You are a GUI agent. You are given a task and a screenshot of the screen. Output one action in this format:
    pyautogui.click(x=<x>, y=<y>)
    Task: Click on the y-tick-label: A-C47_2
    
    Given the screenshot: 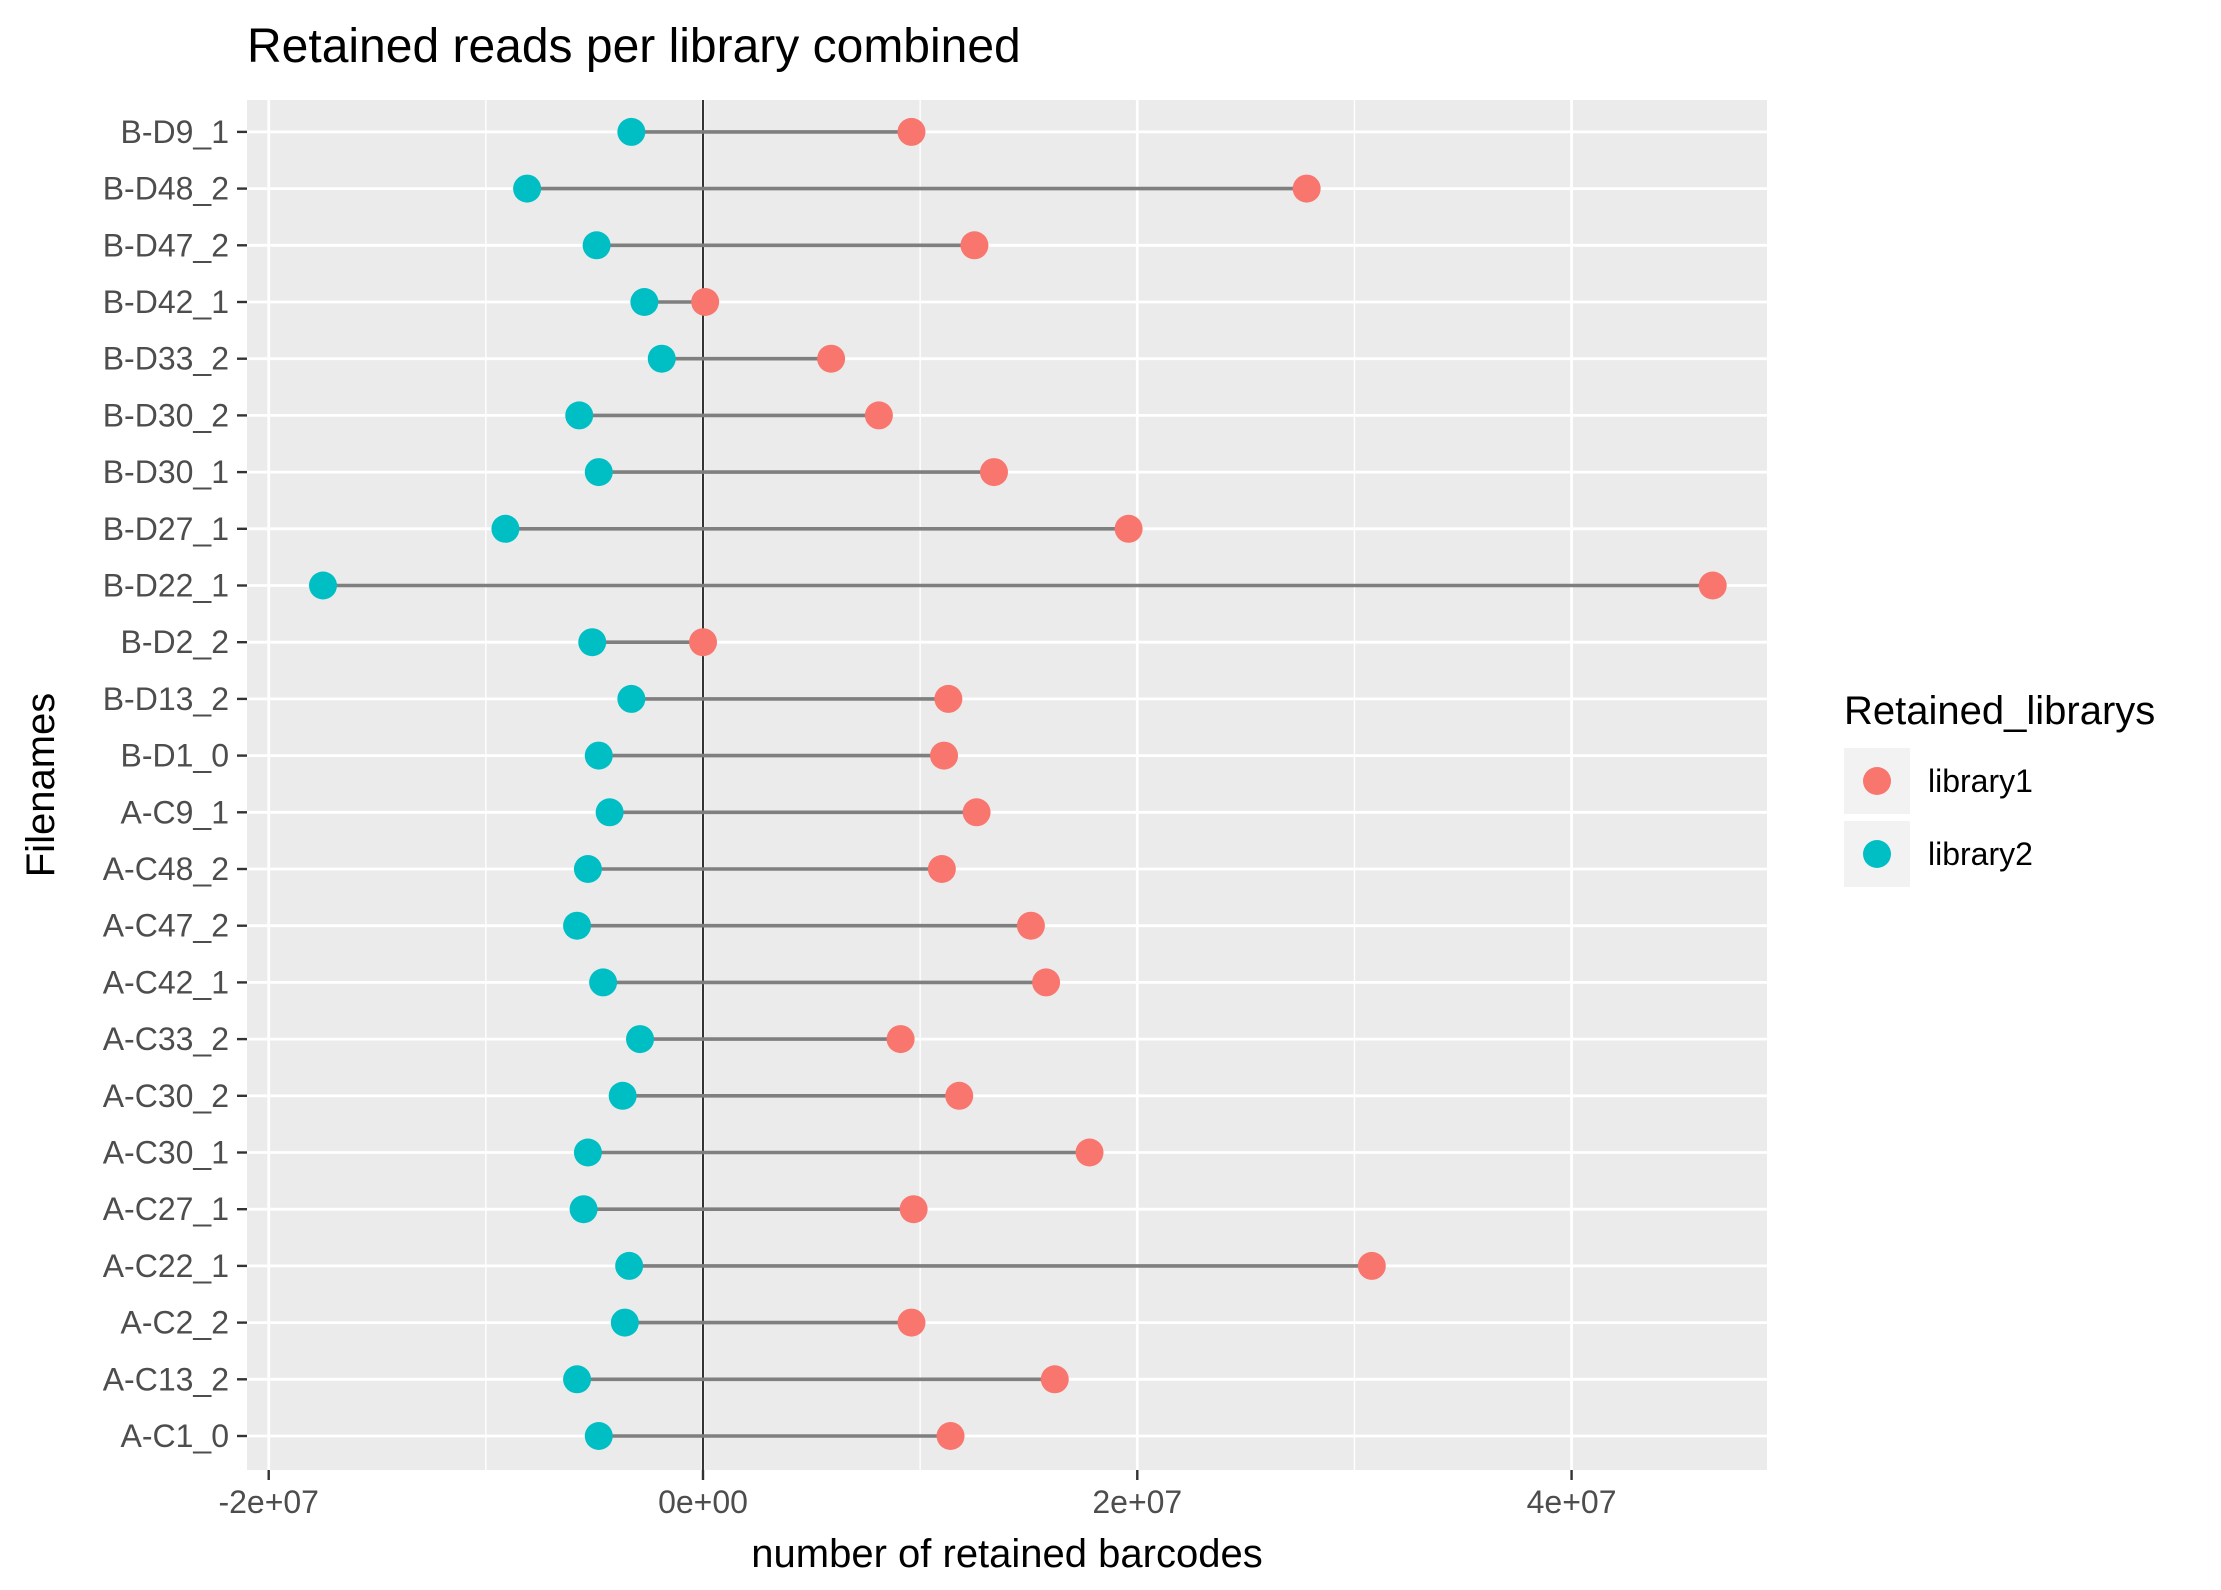 What is the action you would take?
    pyautogui.click(x=166, y=926)
    